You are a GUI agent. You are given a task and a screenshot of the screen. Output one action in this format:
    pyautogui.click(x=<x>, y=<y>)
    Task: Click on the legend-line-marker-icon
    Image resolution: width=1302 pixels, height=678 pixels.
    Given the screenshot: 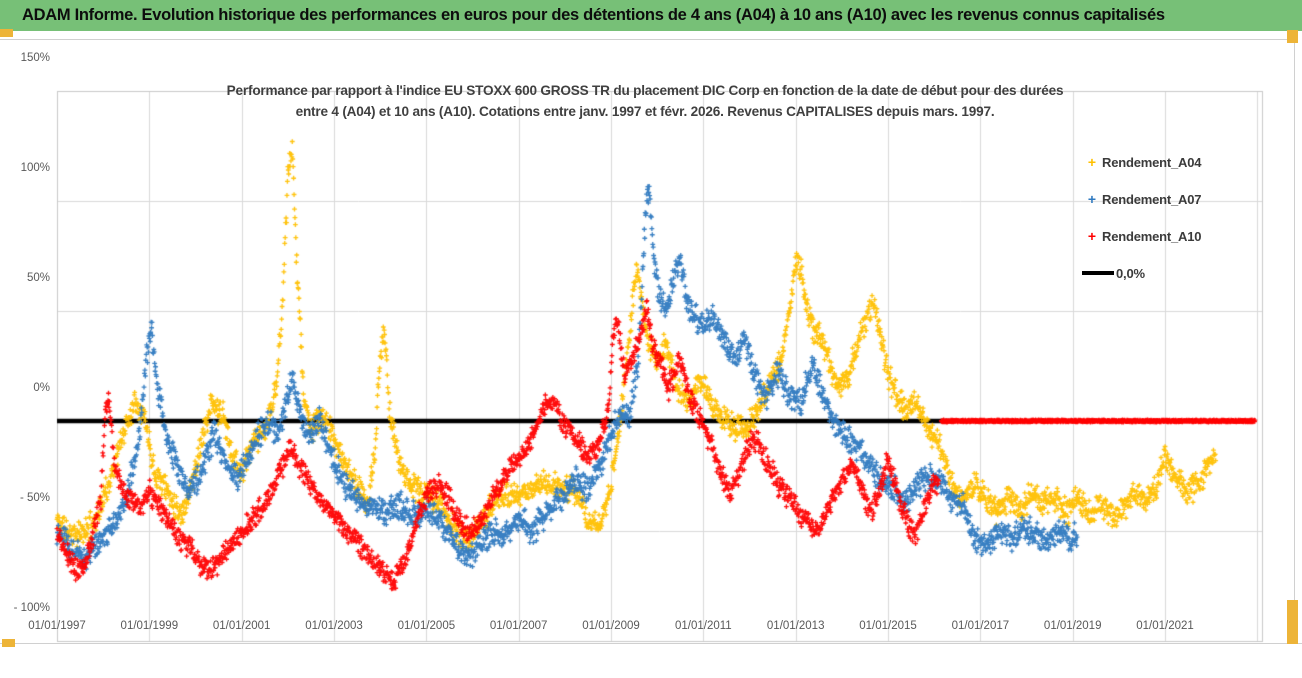 What is the action you would take?
    pyautogui.click(x=1098, y=273)
    